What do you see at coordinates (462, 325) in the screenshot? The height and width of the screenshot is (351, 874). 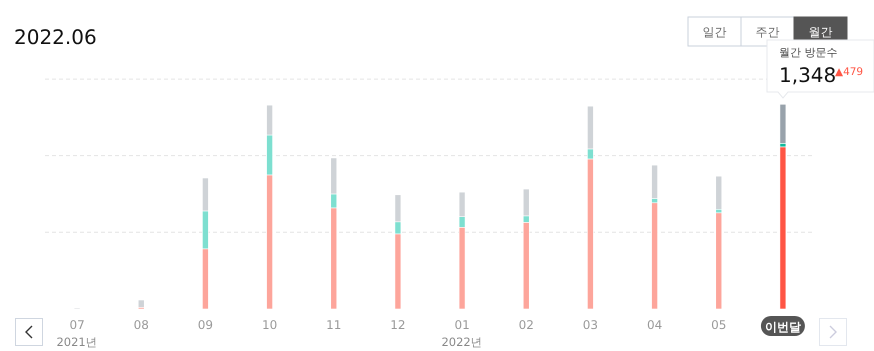 I see `x-tick-label: 01` at bounding box center [462, 325].